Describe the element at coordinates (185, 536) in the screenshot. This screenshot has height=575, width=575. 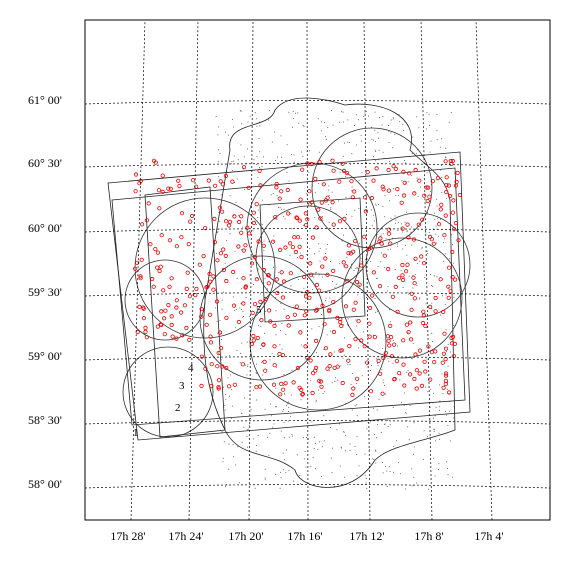
I see `x-tick-label: 17h 24'` at that location.